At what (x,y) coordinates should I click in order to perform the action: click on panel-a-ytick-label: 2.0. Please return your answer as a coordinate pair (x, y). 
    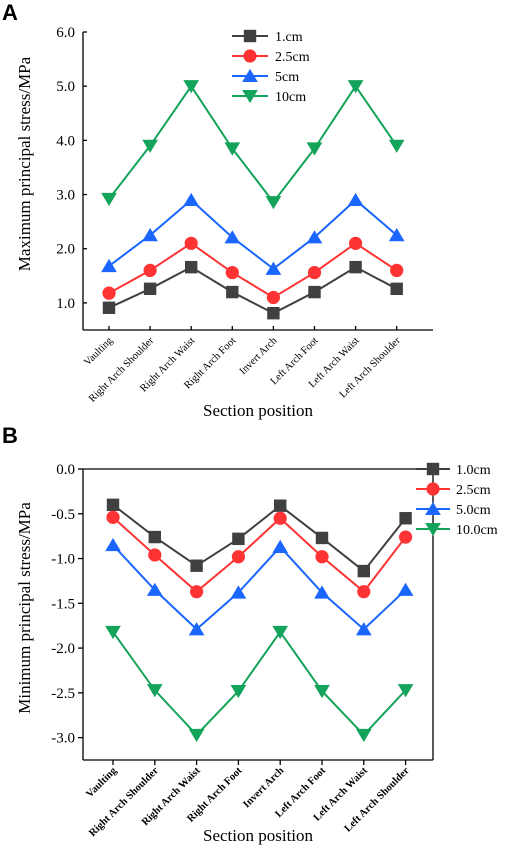
    Looking at the image, I should click on (65, 250).